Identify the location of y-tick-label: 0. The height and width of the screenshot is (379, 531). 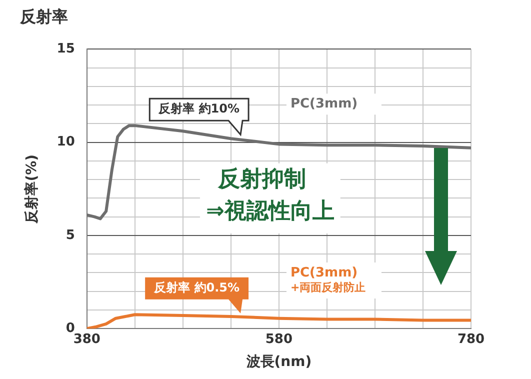
(70, 328).